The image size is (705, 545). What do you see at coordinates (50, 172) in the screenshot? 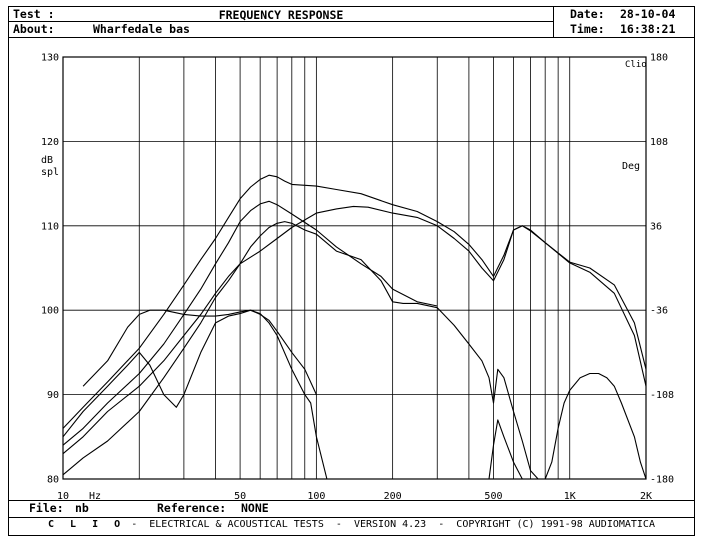
I see `y-axis-label-spl: spl` at bounding box center [50, 172].